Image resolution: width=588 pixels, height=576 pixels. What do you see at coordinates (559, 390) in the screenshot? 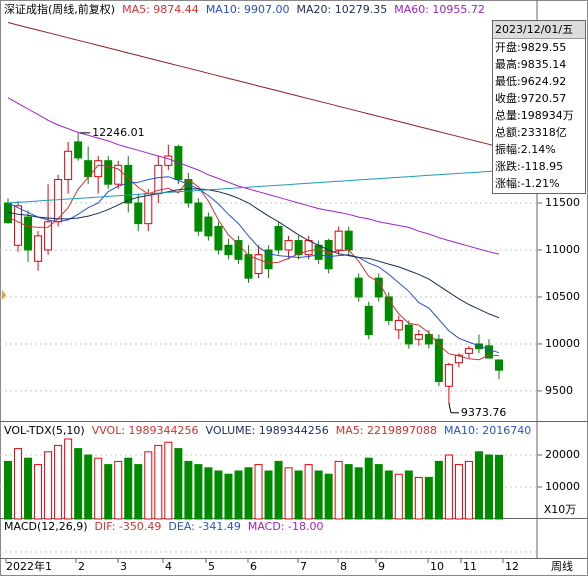
I see `y-tick-label: 9500` at bounding box center [559, 390].